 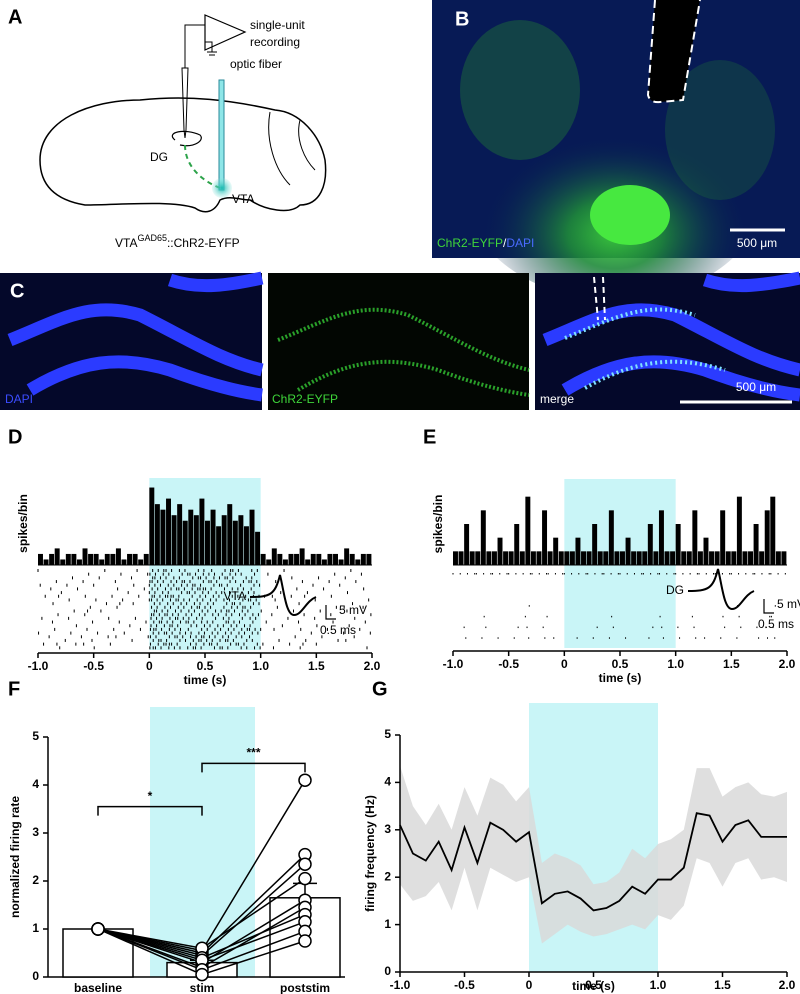 What do you see at coordinates (135, 336) in the screenshot?
I see `cell-layer` at bounding box center [135, 336].